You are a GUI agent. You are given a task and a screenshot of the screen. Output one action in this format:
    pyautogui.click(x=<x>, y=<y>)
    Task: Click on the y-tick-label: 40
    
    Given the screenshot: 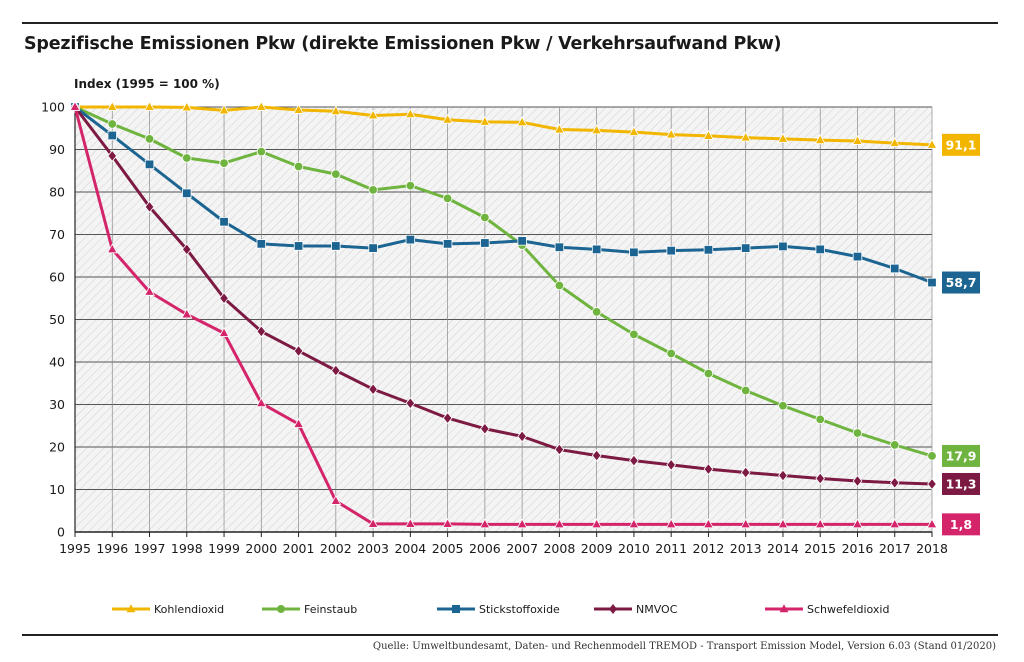 What is the action you would take?
    pyautogui.click(x=57, y=362)
    